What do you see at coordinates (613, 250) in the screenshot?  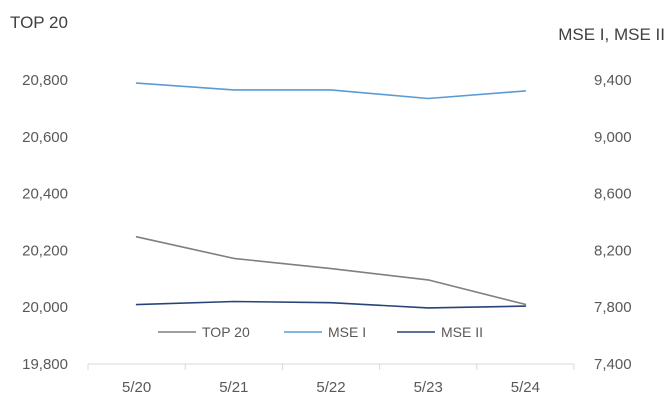 I see `right-tick-label: 8,200` at bounding box center [613, 250].